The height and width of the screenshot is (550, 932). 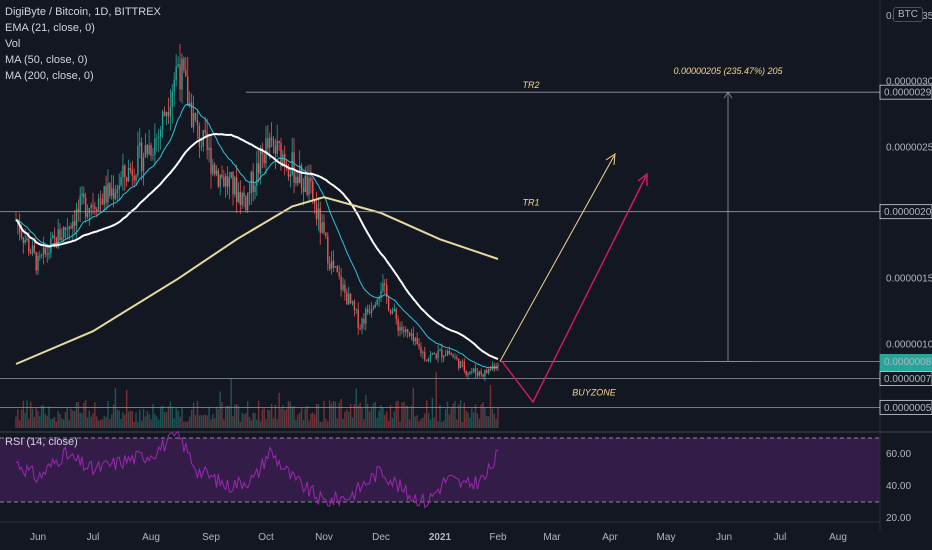 I want to click on time-tick-label: 2021, so click(x=440, y=537).